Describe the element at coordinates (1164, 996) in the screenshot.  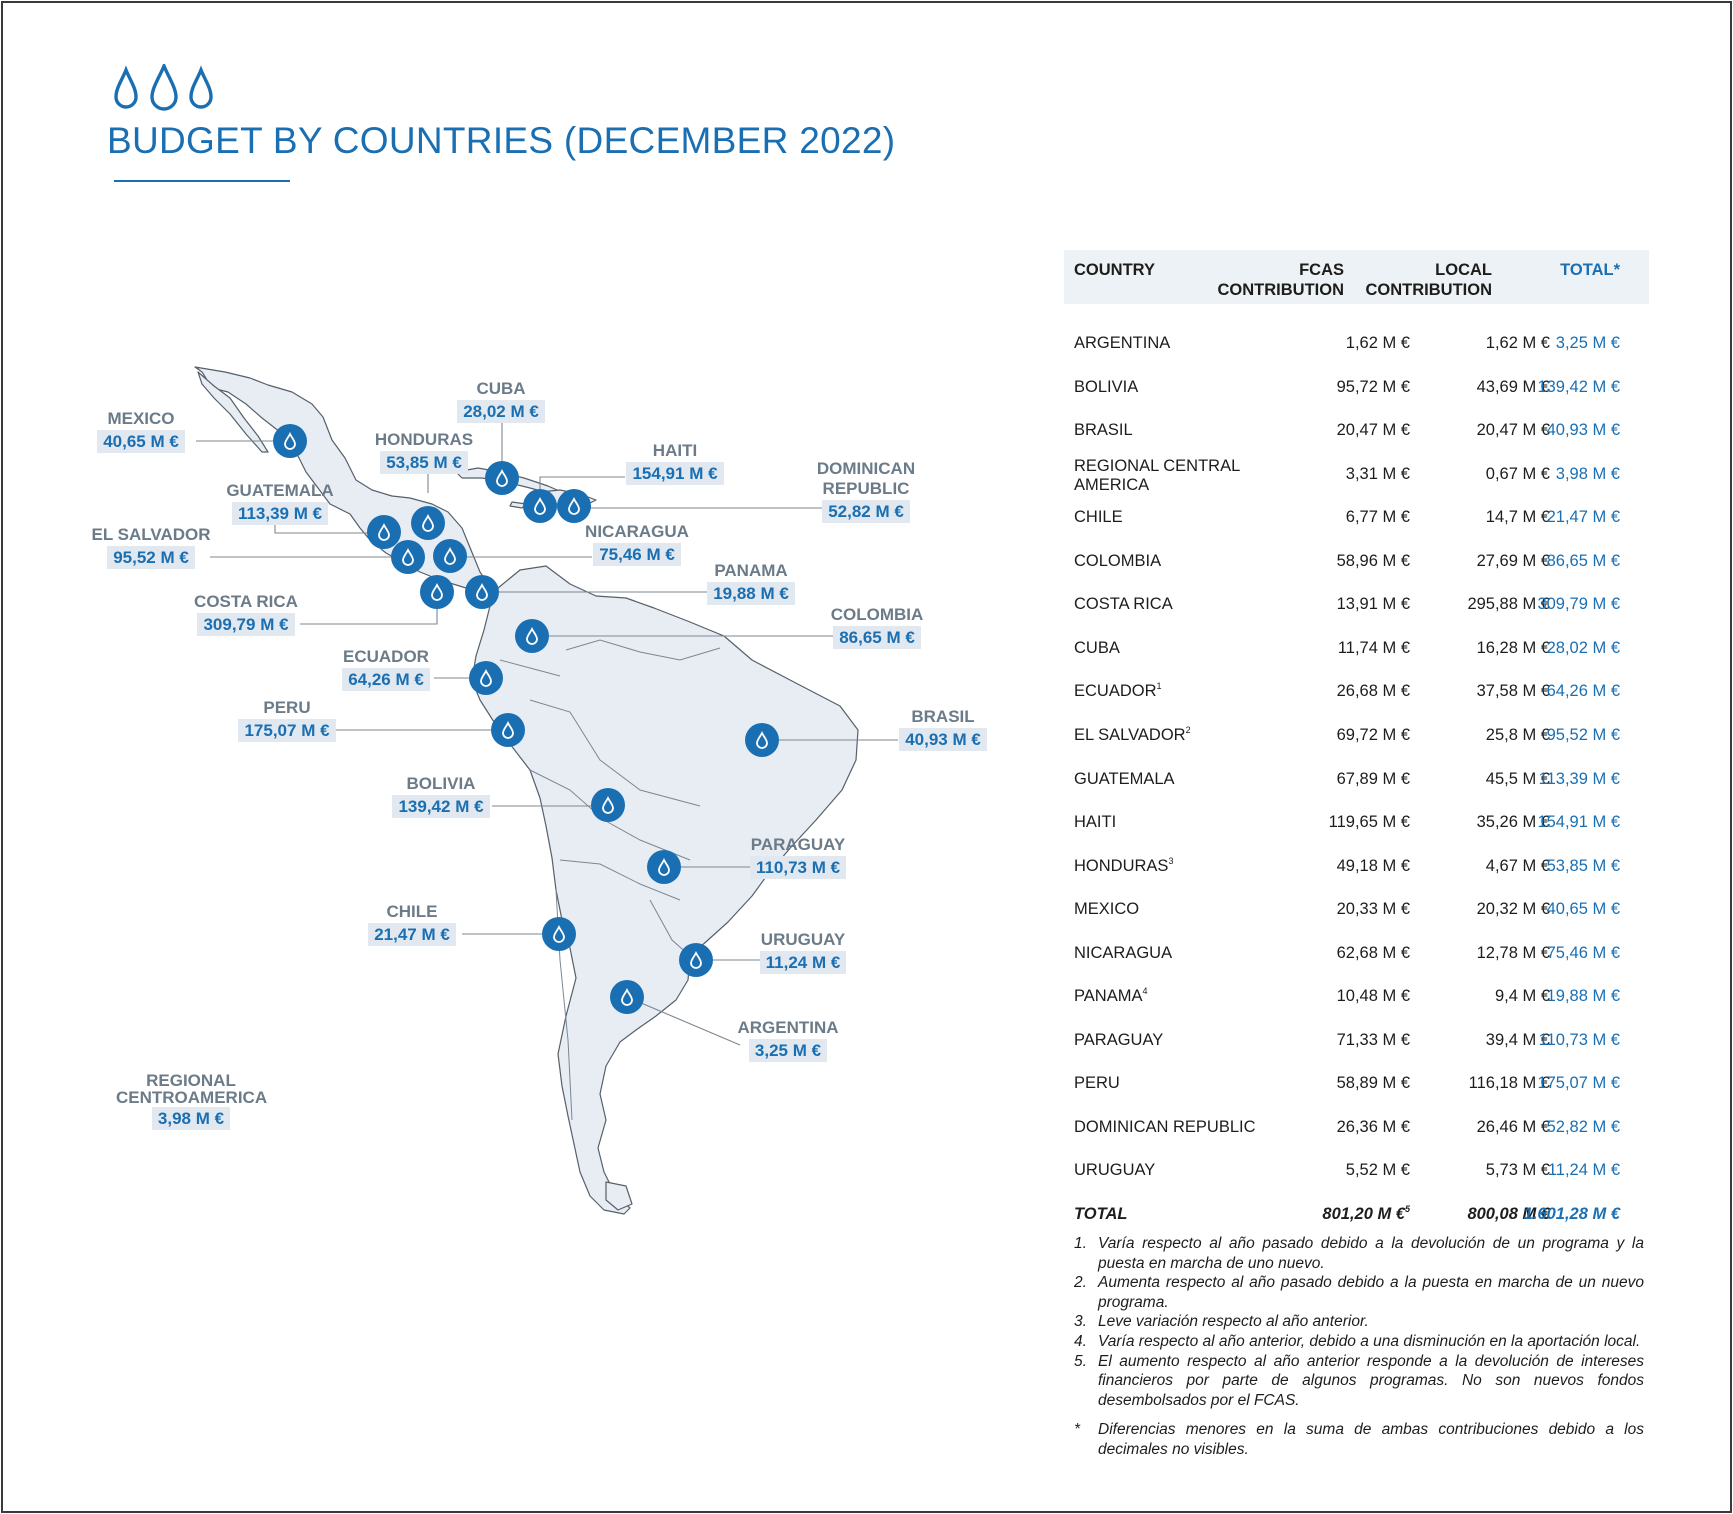
I see `cell-country: PANAMA4` at that location.